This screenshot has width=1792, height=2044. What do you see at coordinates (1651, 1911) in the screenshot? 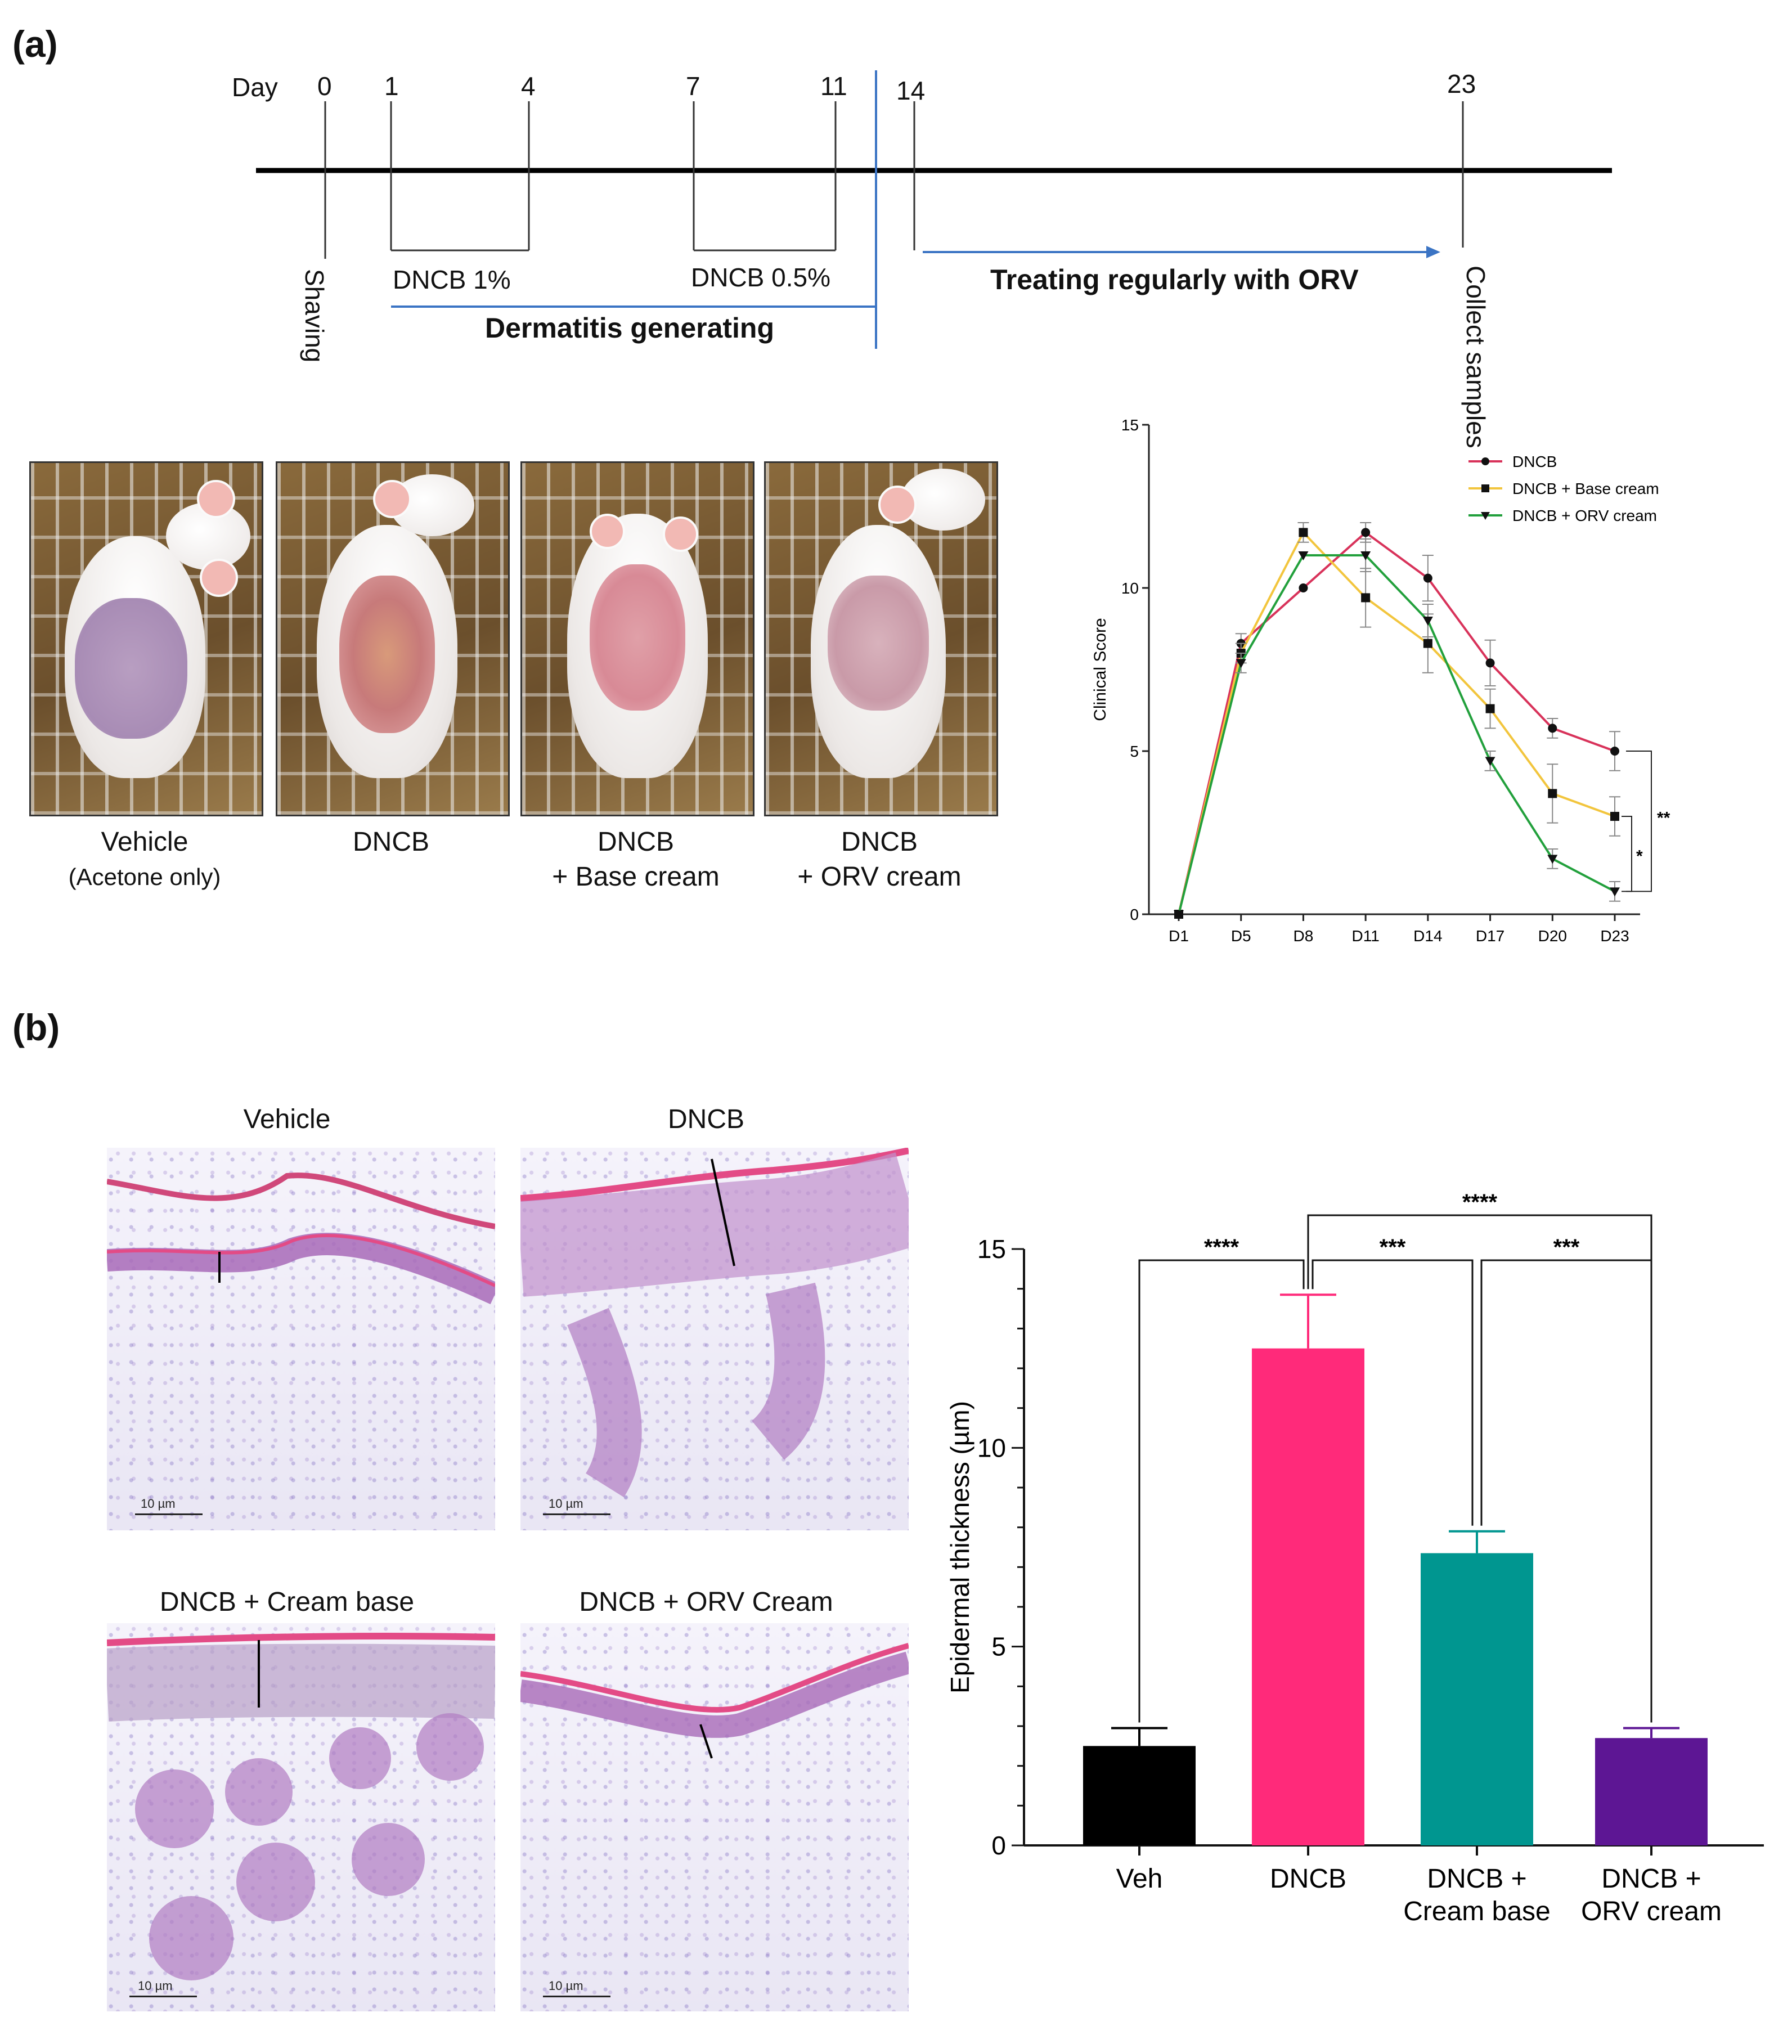
I see `x-tick-label: ORV cream` at bounding box center [1651, 1911].